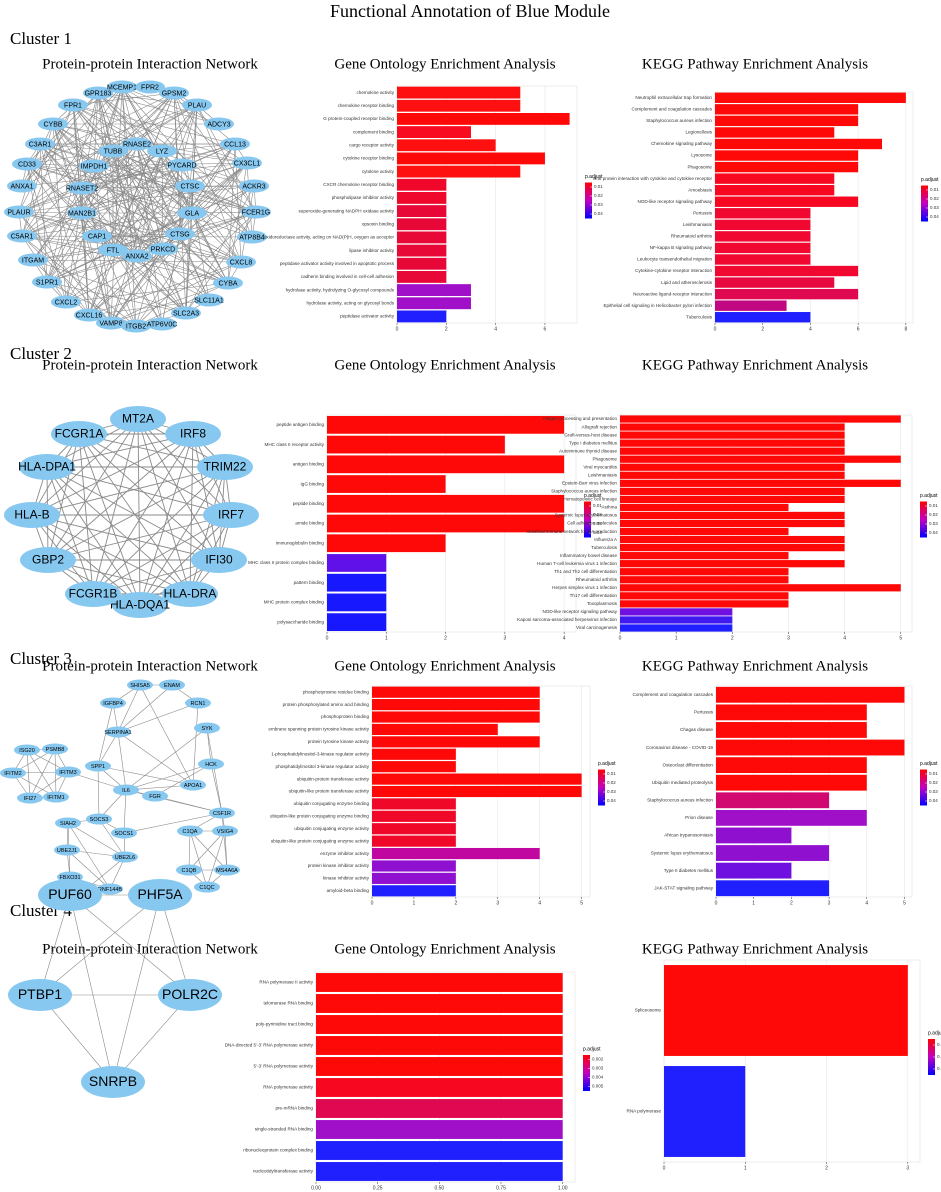 The width and height of the screenshot is (941, 1192). What do you see at coordinates (189, 871) in the screenshot?
I see `node-label: C1QB` at bounding box center [189, 871].